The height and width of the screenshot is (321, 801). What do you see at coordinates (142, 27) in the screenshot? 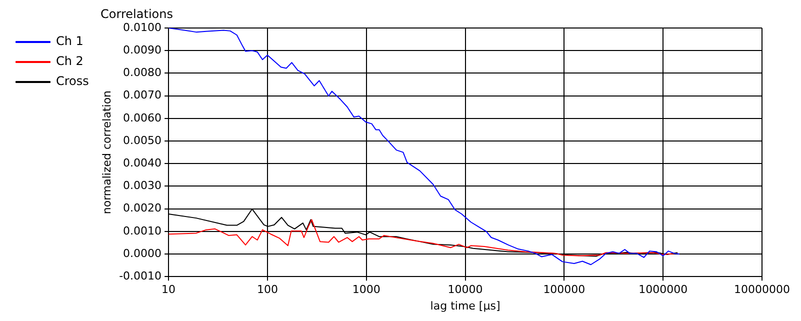
I see `y-tick-label: 0.0100` at bounding box center [142, 27].